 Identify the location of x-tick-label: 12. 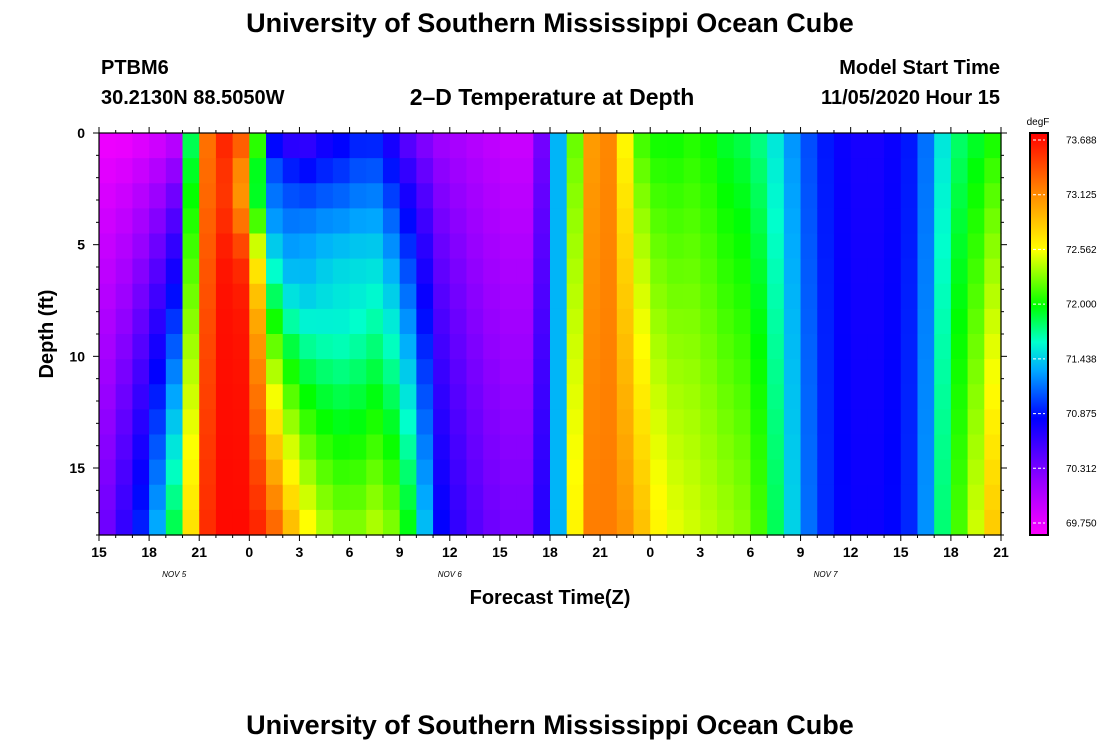
(851, 552).